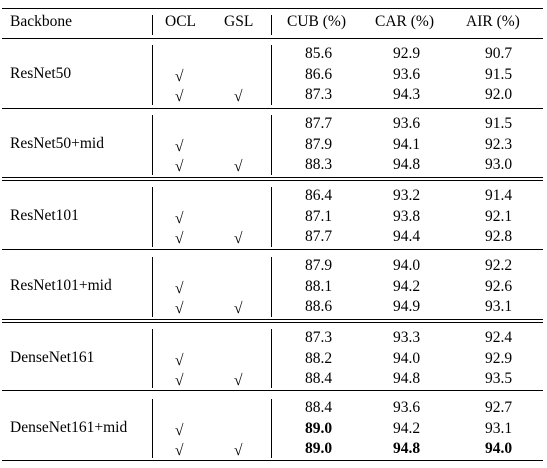 The width and height of the screenshot is (547, 468). What do you see at coordinates (272, 8) in the screenshot?
I see `top-rule` at bounding box center [272, 8].